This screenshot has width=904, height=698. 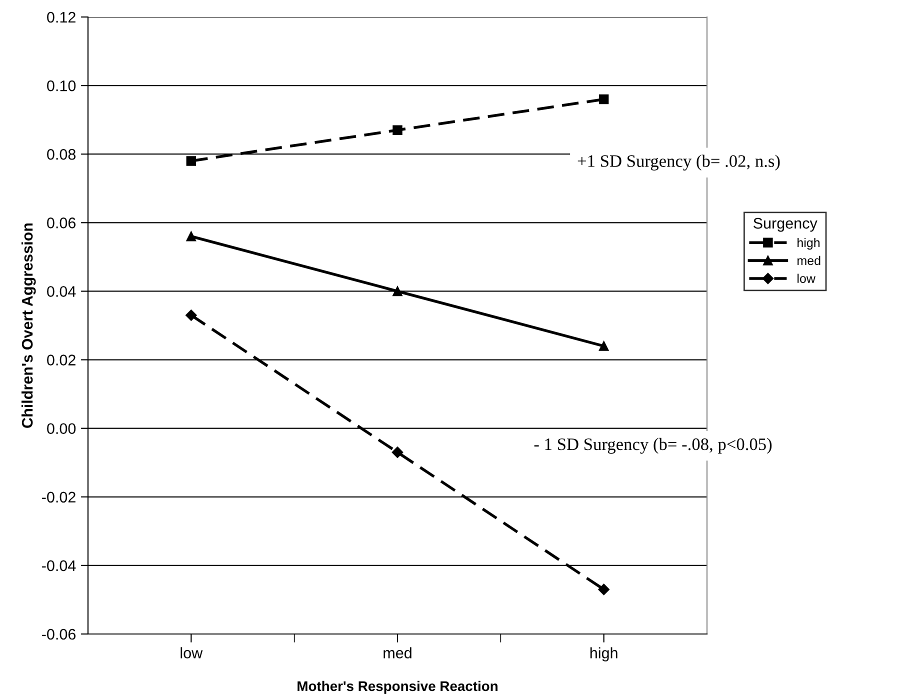 I want to click on x-tick-label: low, so click(x=191, y=652).